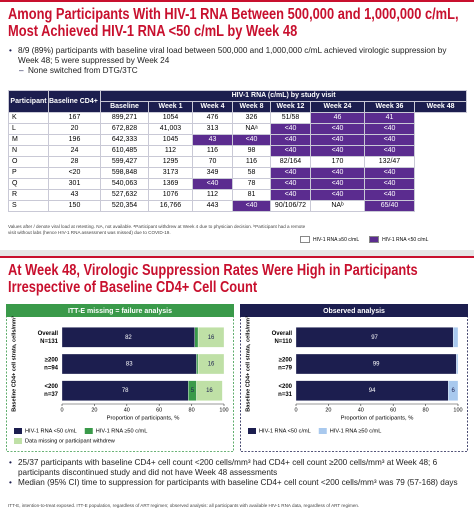  Describe the element at coordinates (426, 410) in the screenshot. I see `x-tick-label: 80` at that location.